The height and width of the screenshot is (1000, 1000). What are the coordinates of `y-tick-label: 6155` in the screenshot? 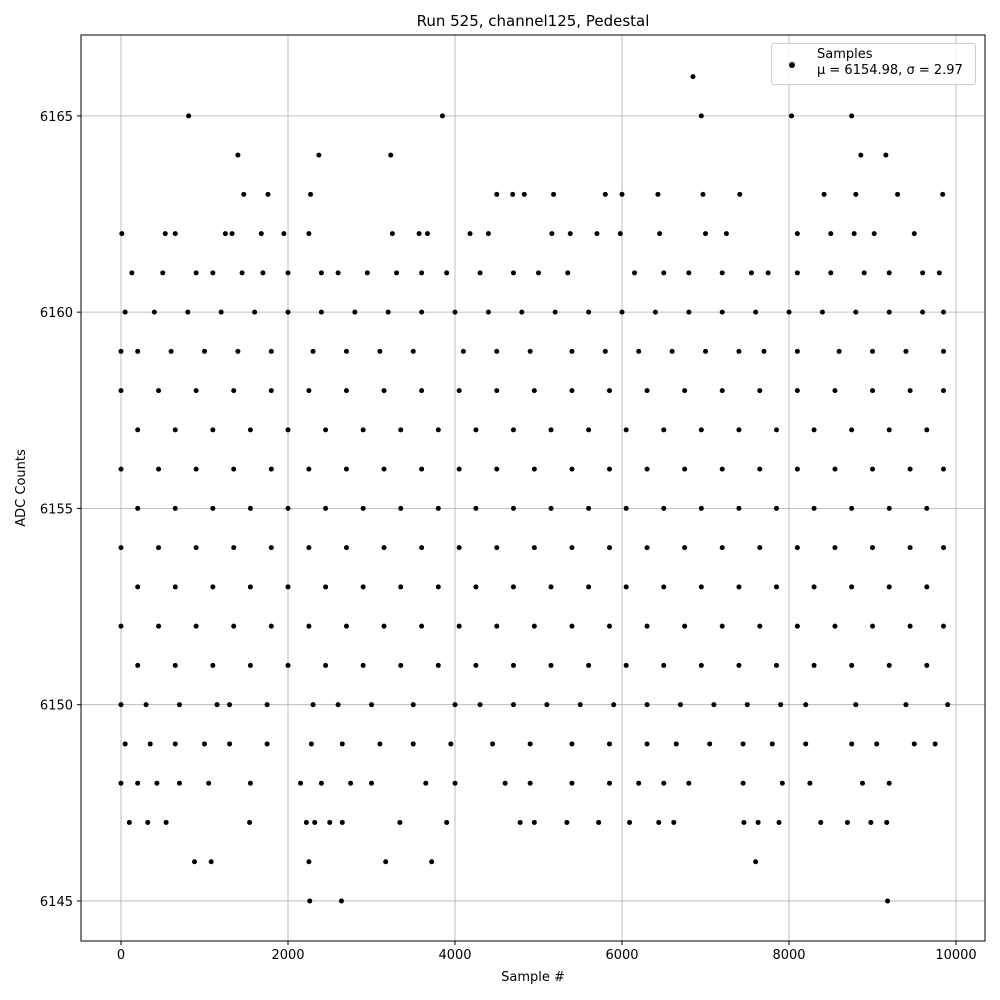 It's located at (56, 509).